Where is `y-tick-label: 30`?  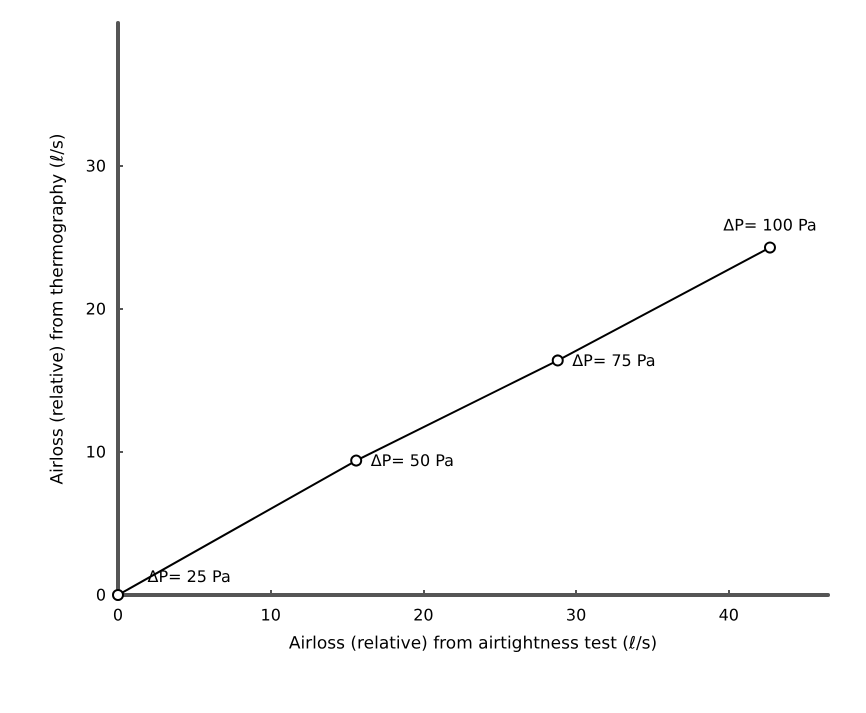 y-tick-label: 30 is located at coordinates (96, 166).